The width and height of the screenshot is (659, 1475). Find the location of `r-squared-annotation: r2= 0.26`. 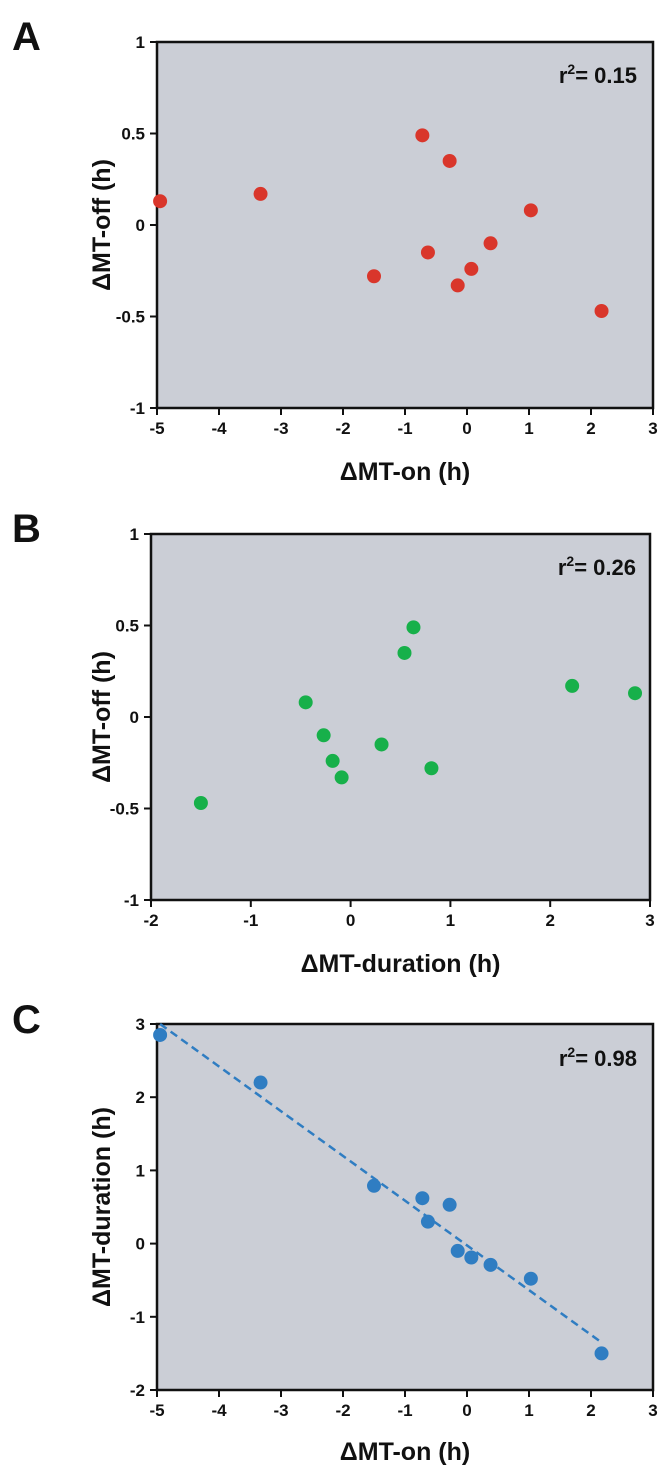

r-squared-annotation: r2= 0.26 is located at coordinates (597, 566).